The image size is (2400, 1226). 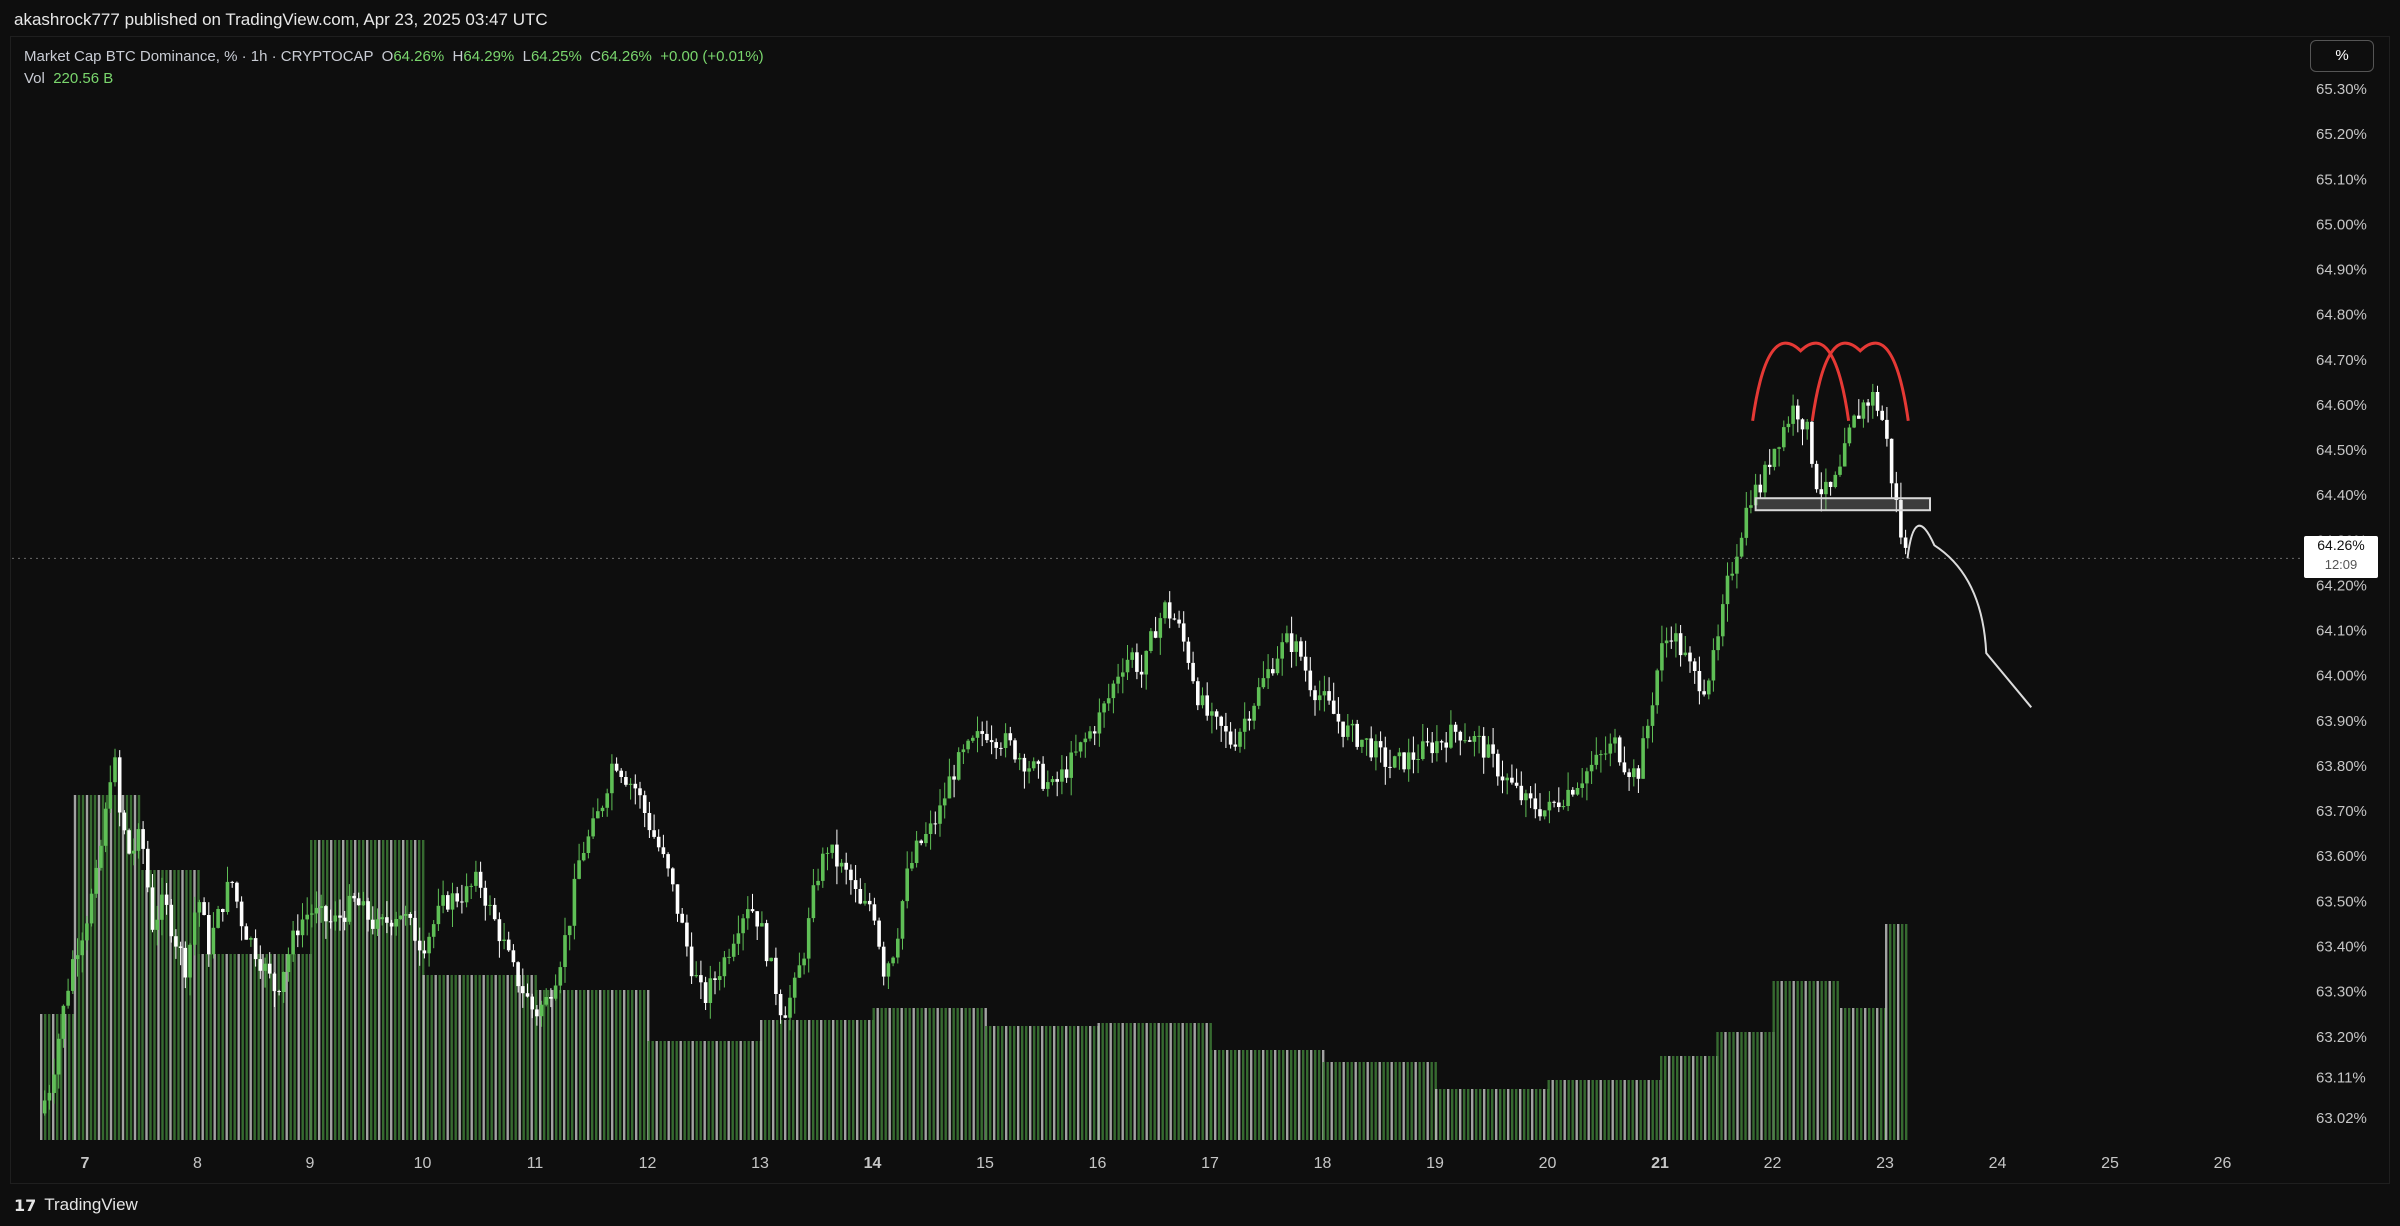 What do you see at coordinates (2342, 56) in the screenshot?
I see `percent-scale-button: %` at bounding box center [2342, 56].